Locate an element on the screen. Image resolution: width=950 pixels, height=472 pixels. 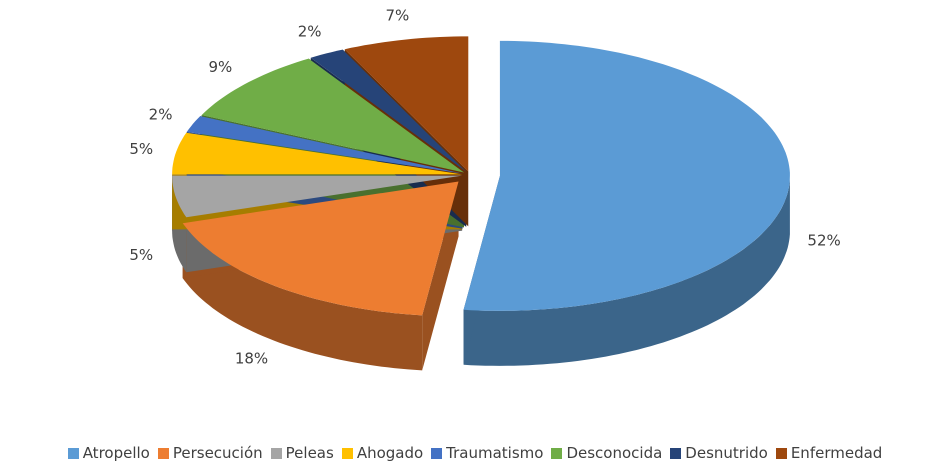
legend-item: Desnutrido is located at coordinates (719, 453).